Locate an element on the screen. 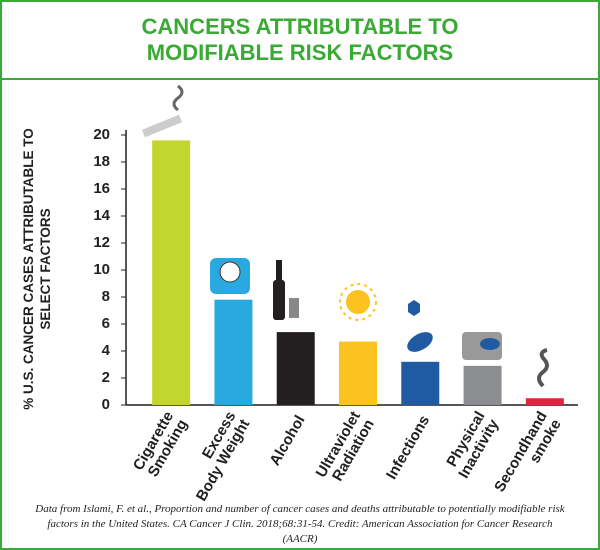 Image resolution: width=600 pixels, height=550 pixels. smoke-icon is located at coordinates (543, 368).